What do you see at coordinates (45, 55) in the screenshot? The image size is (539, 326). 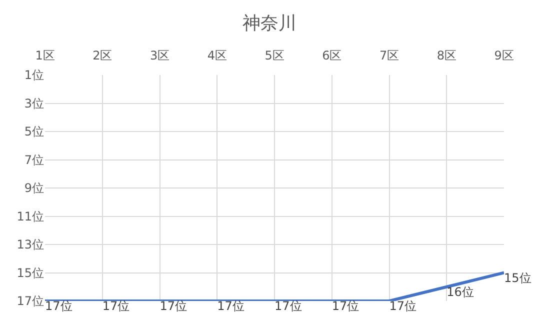 I see `x-tick-label: 1区` at bounding box center [45, 55].